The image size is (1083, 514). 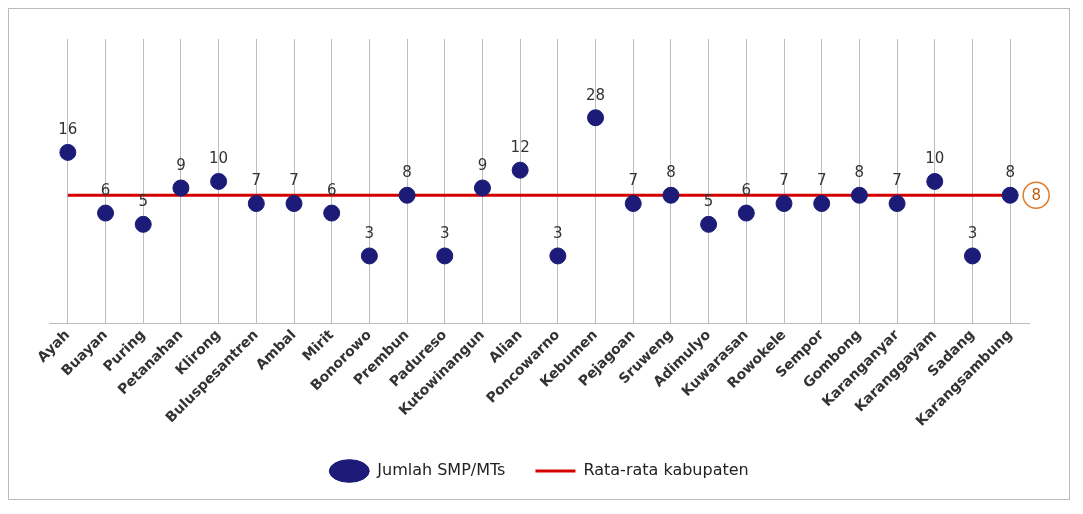 I want to click on data-label: 16, so click(x=68, y=129).